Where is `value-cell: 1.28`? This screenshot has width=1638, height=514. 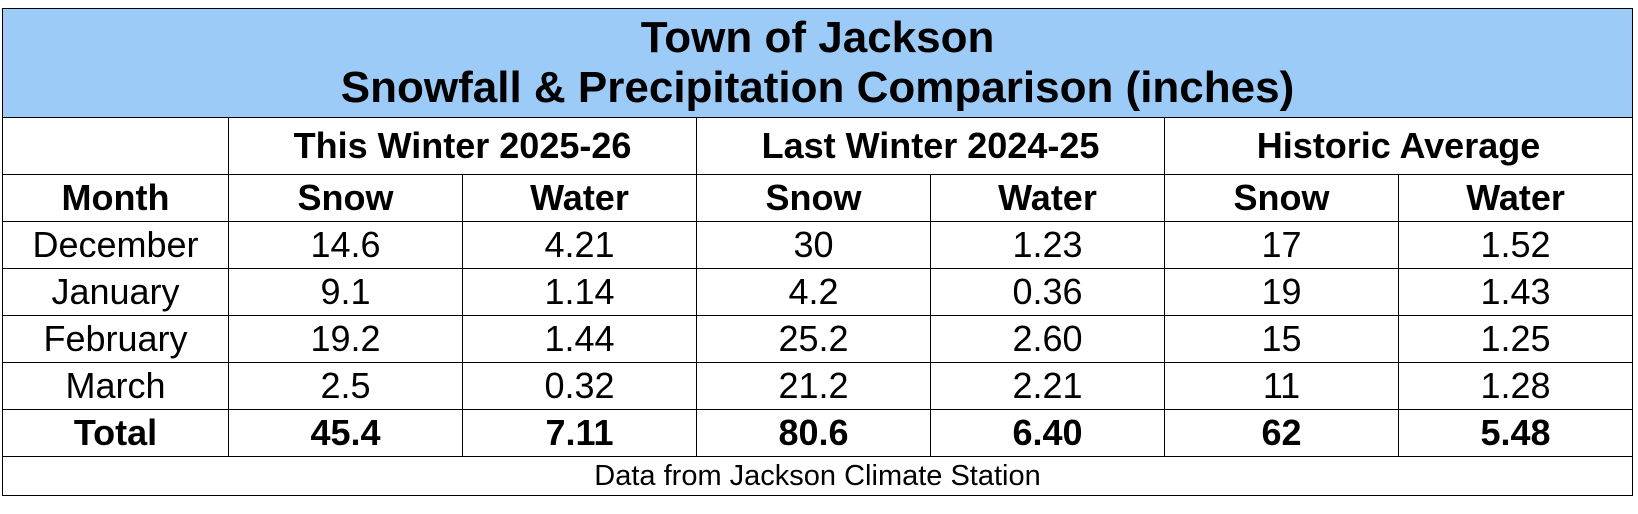 value-cell: 1.28 is located at coordinates (1515, 386).